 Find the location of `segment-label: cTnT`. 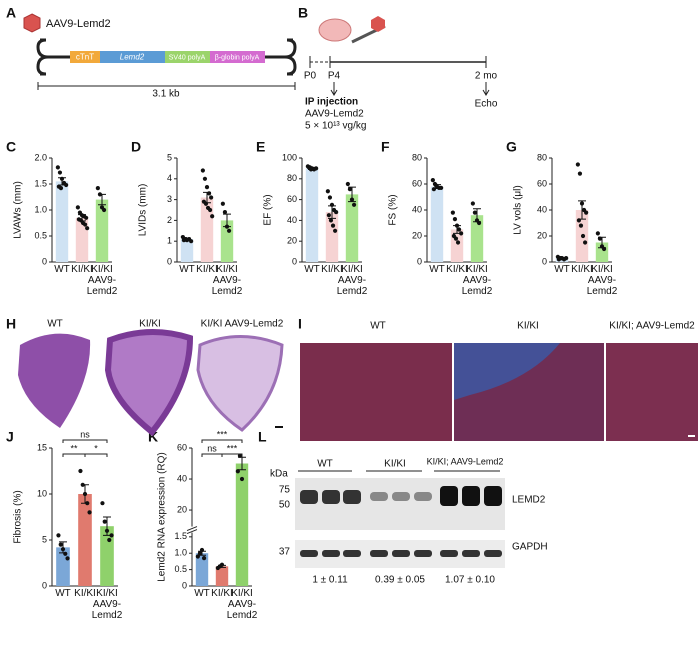

segment-label: cTnT is located at coordinates (85, 57).